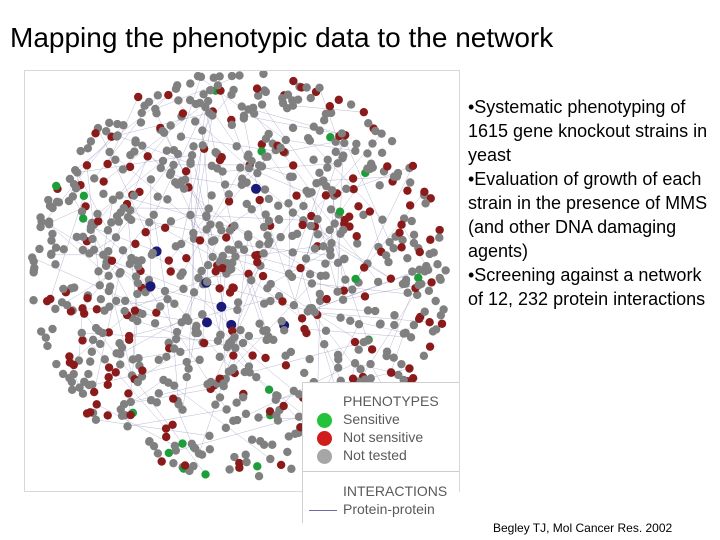 The width and height of the screenshot is (720, 540). What do you see at coordinates (389, 509) in the screenshot?
I see `legend-item-protein-protein: Protein-protein` at bounding box center [389, 509].